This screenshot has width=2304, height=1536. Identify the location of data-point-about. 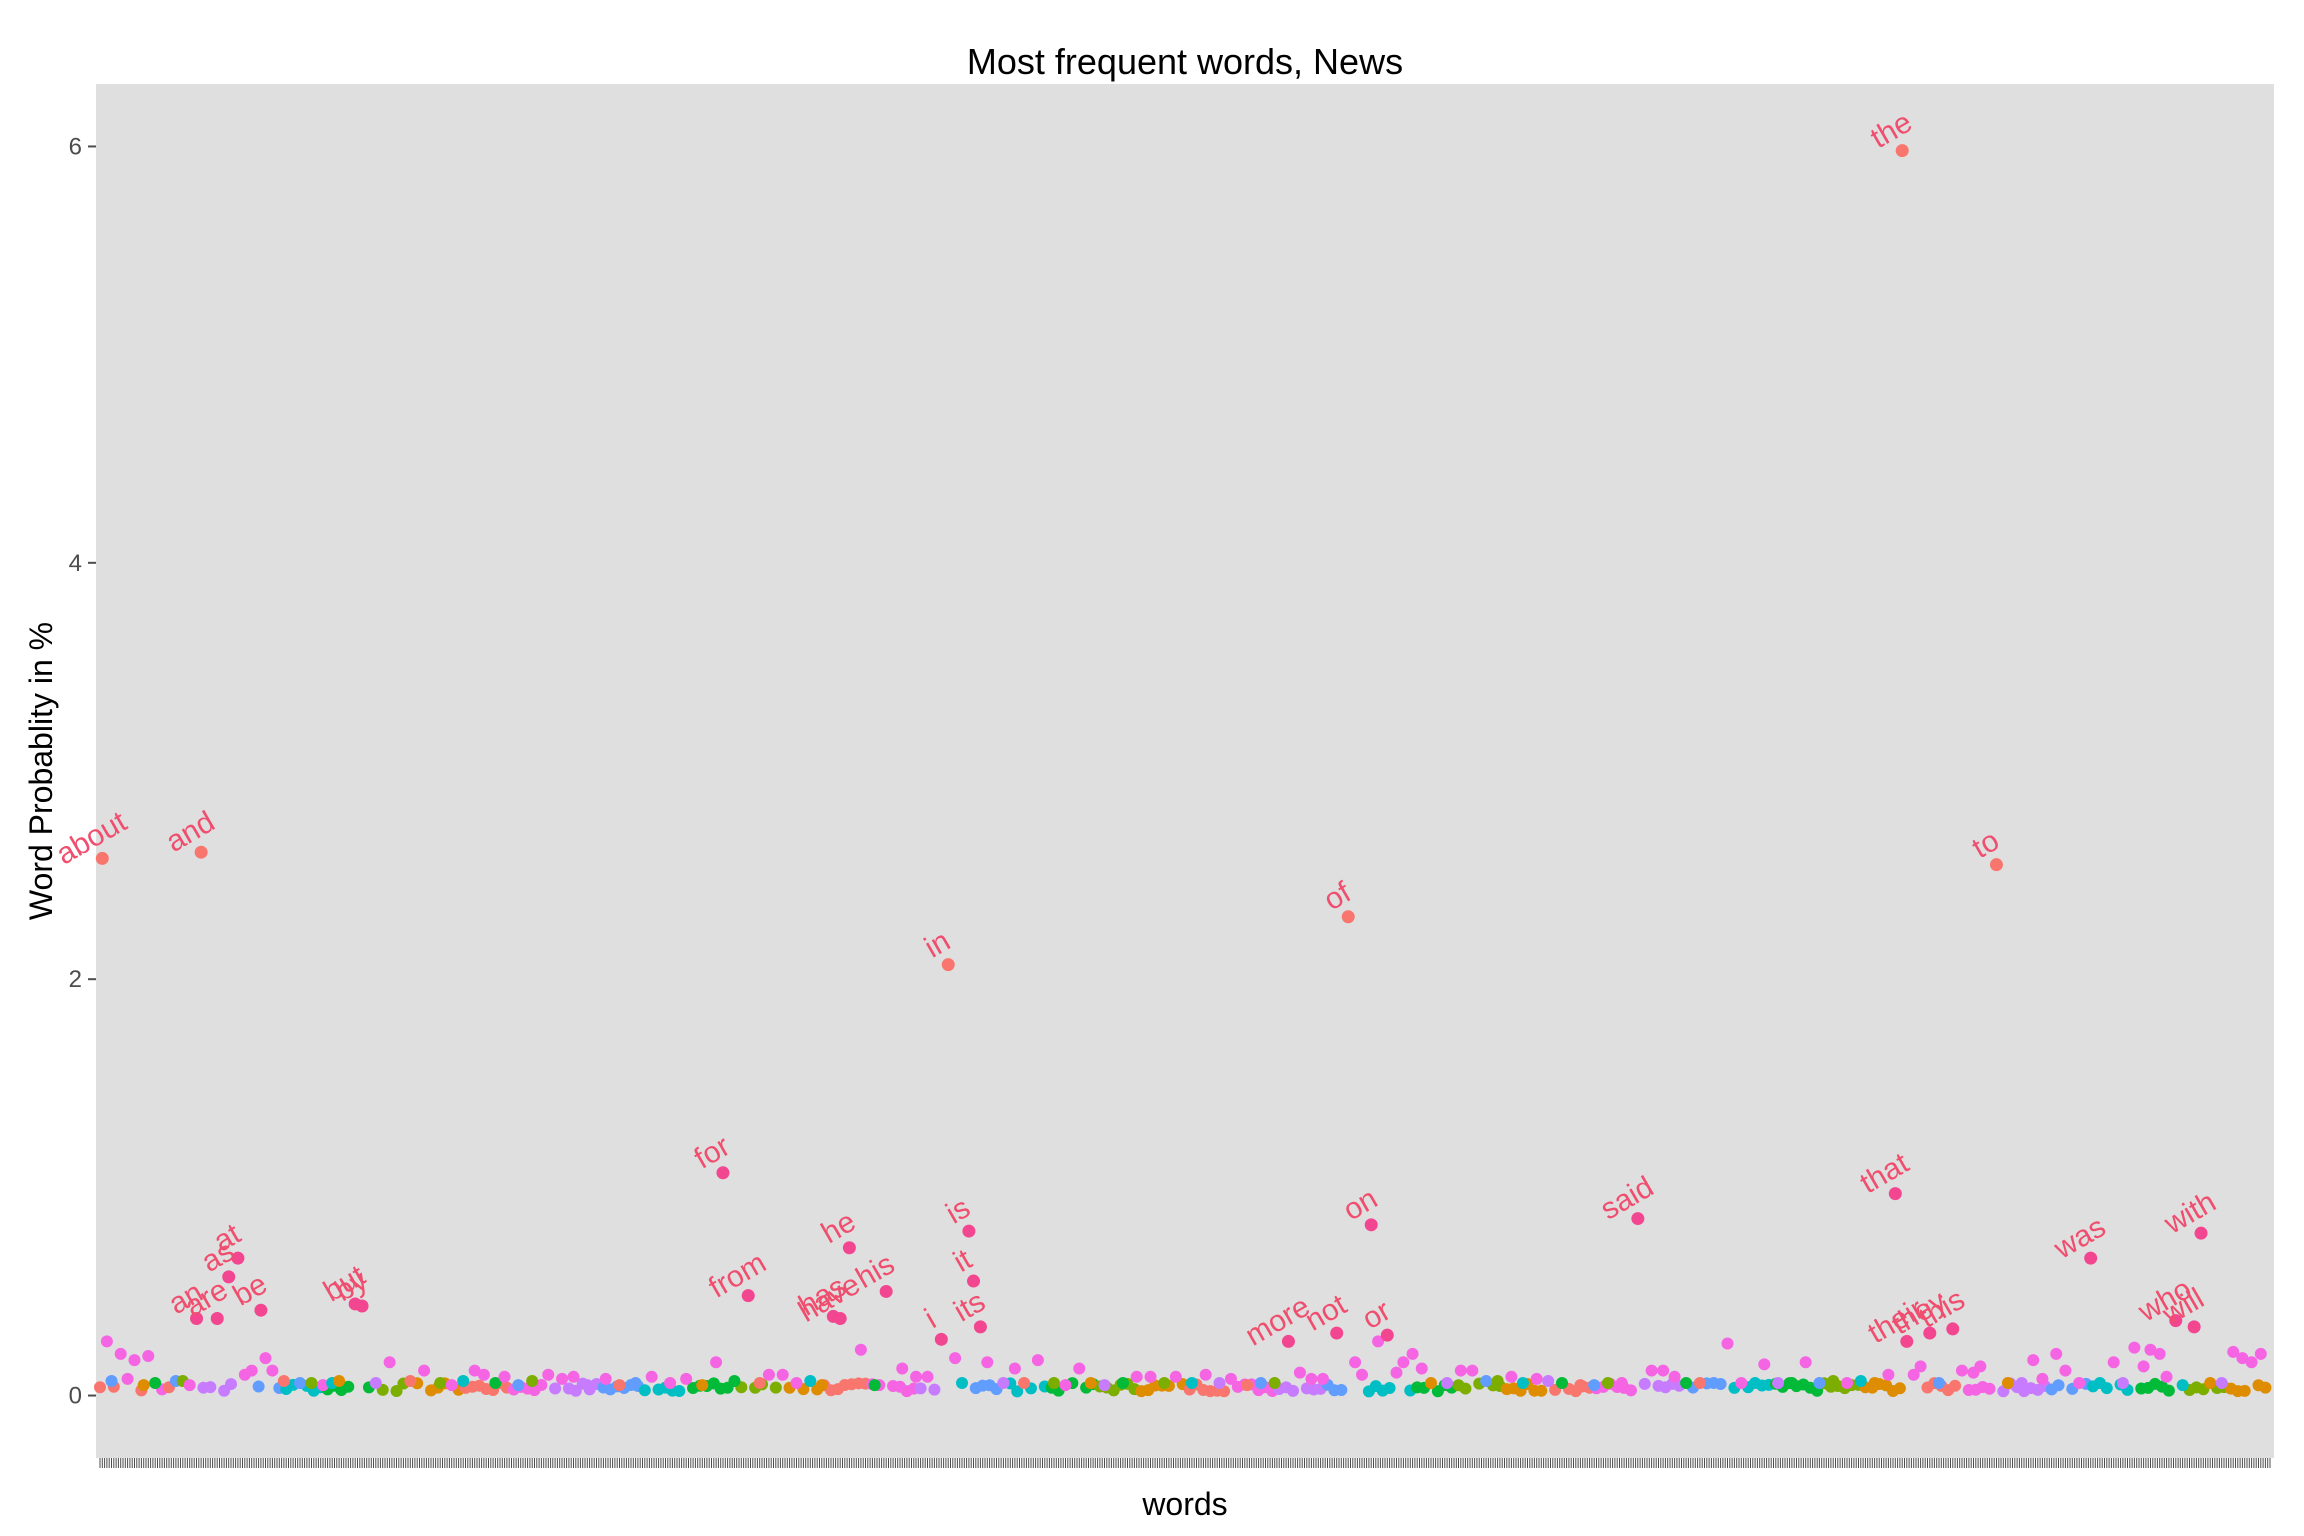
(102, 858).